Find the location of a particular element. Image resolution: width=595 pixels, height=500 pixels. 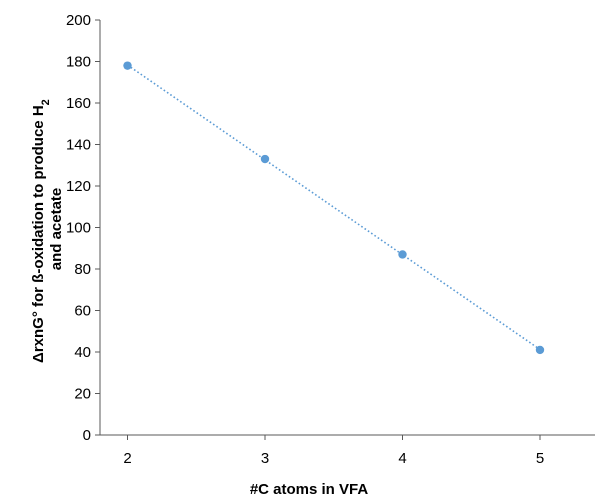

x-tick-label-2: 4 is located at coordinates (402, 458).